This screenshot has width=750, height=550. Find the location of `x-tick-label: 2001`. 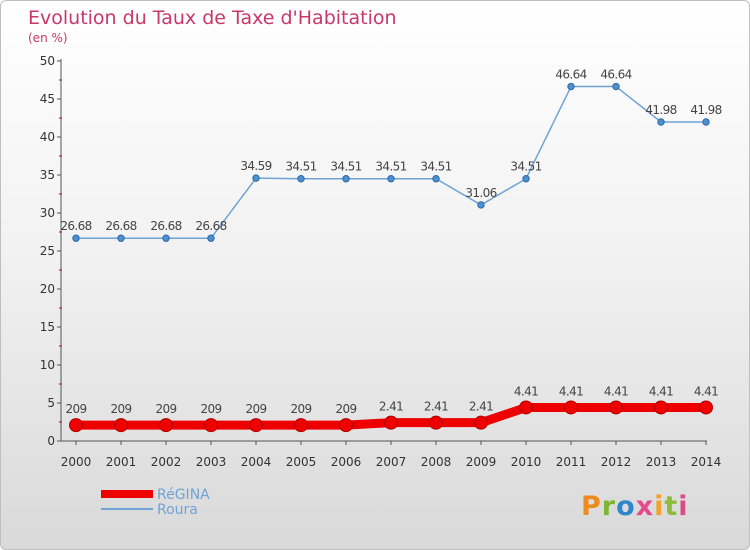

x-tick-label: 2001 is located at coordinates (121, 462).